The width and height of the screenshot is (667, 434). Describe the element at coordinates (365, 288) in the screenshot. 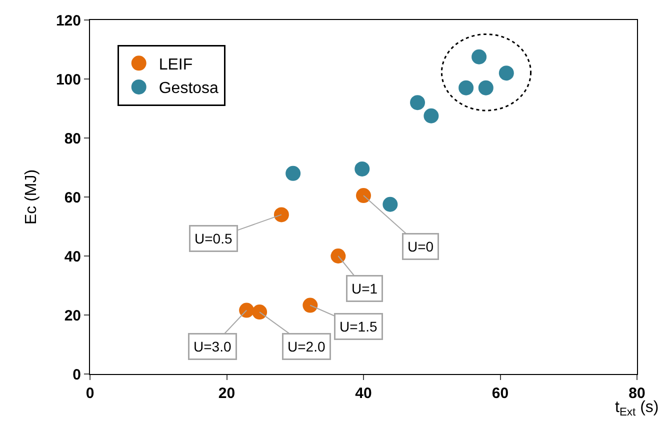

I see `annotation: U=1` at that location.